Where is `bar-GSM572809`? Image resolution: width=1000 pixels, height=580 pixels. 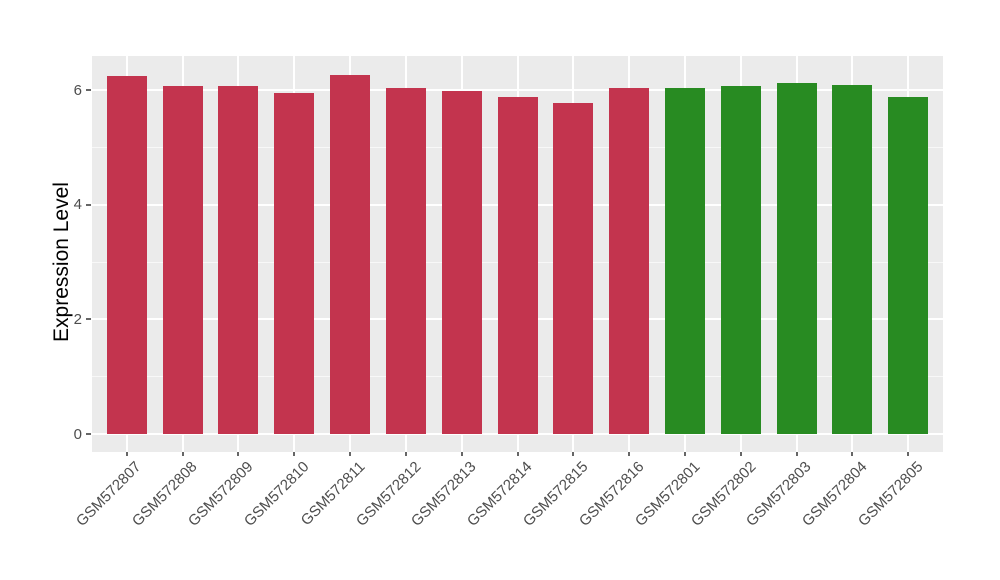
bar-GSM572809 is located at coordinates (238, 260).